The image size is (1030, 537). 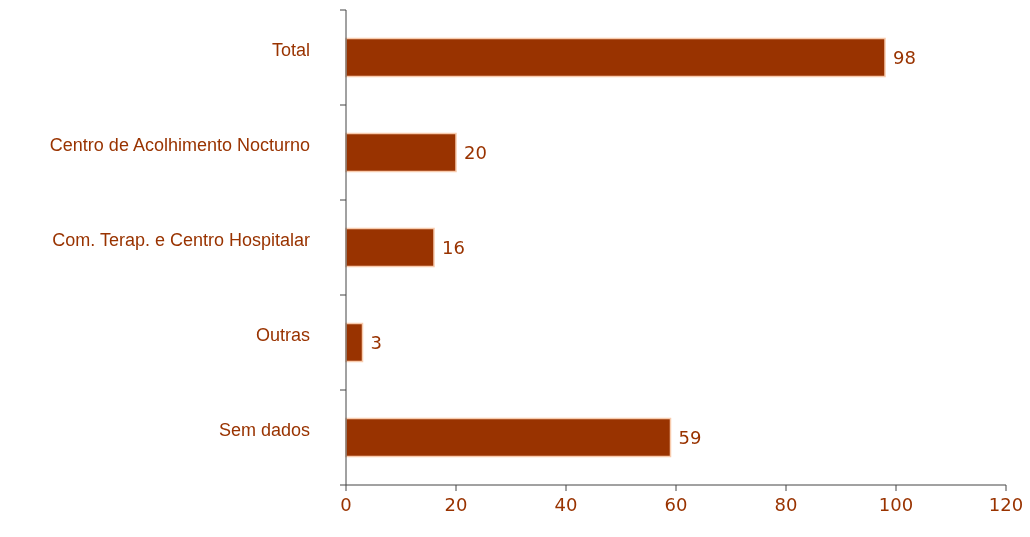 I want to click on y-tick-label: Sem dados, so click(x=264, y=429).